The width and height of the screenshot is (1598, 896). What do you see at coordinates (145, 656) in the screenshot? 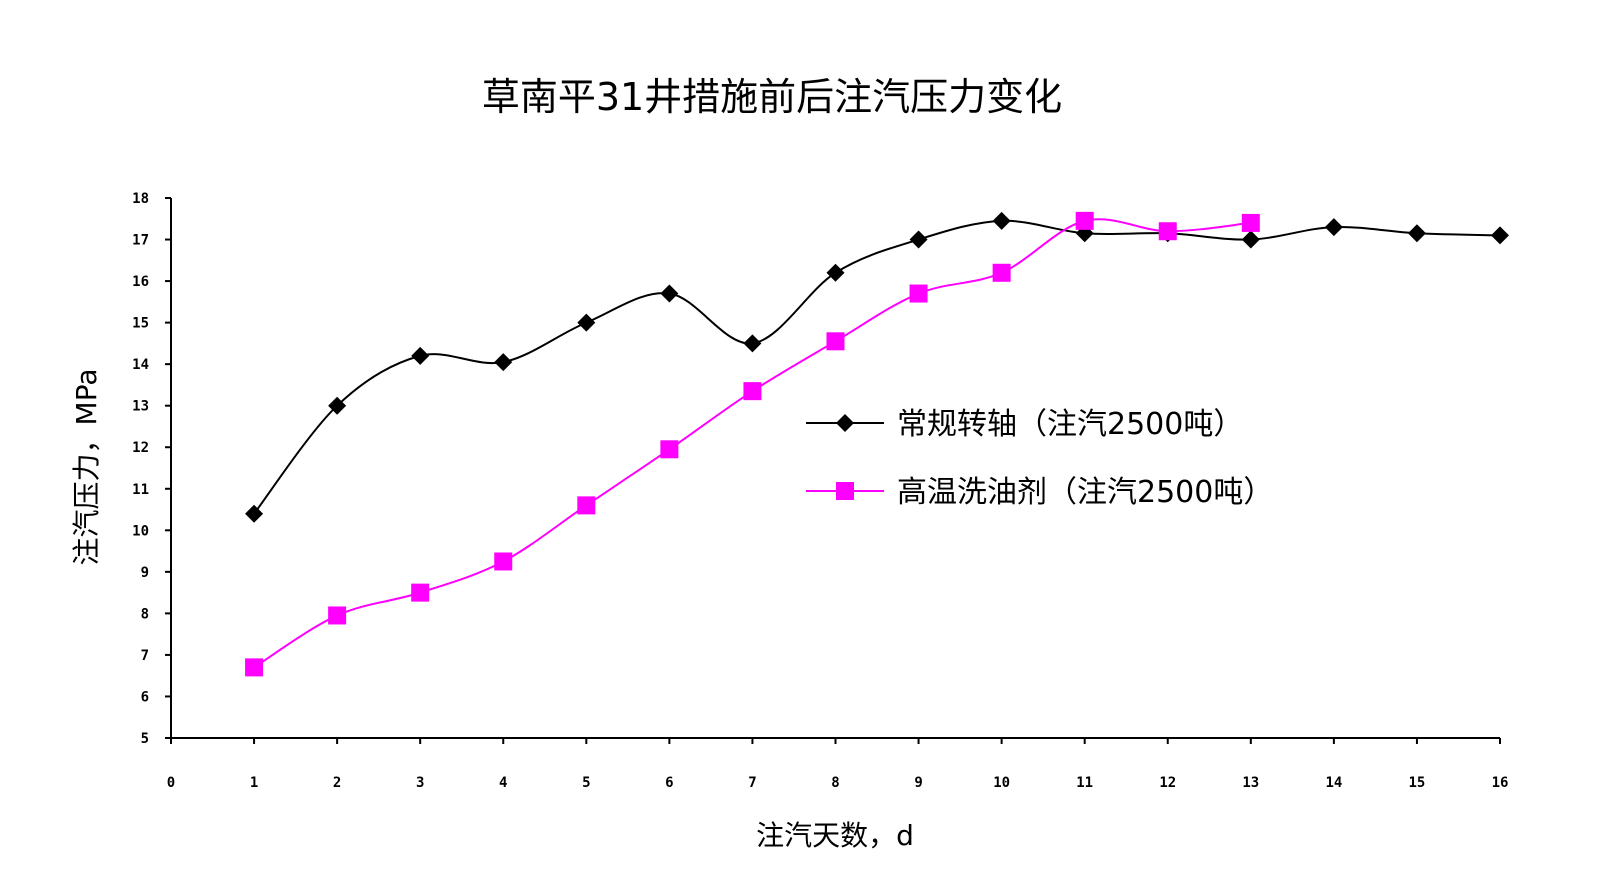
I see `y-tick-label: 7` at bounding box center [145, 656].